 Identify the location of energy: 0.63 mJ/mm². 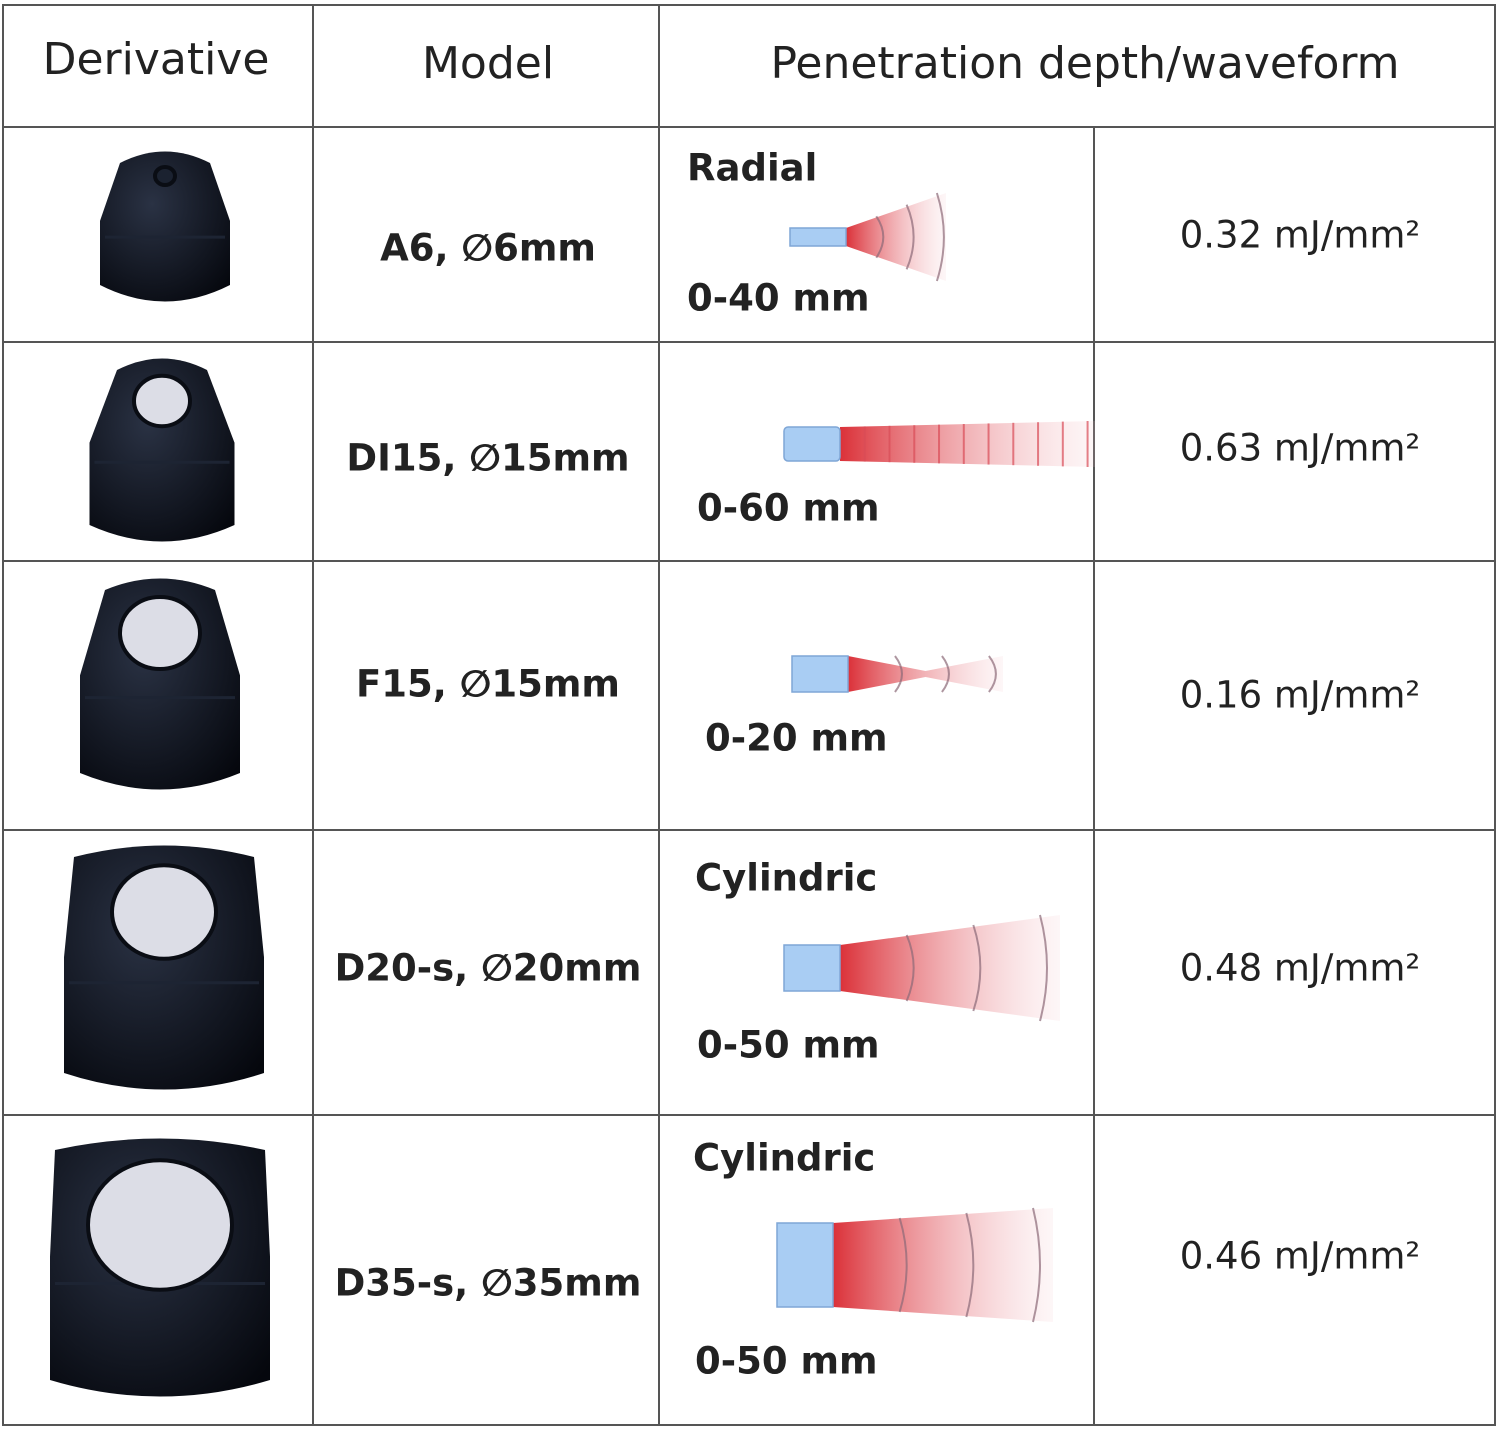
(1300, 448).